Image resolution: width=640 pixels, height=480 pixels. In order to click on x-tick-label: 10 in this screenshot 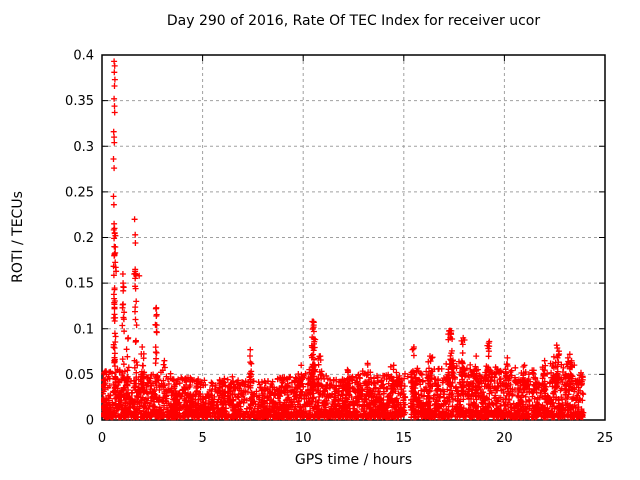, I will do `click(303, 438)`.